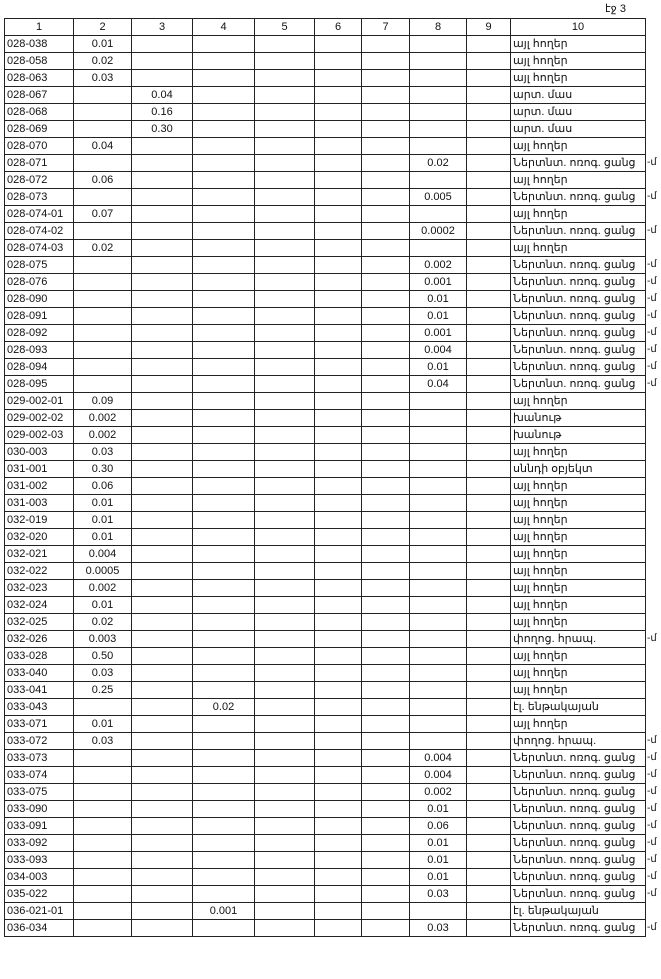 Image resolution: width=661 pixels, height=979 pixels. I want to click on table-row: 032-025 0.02 այլ հողեր, so click(325, 622).